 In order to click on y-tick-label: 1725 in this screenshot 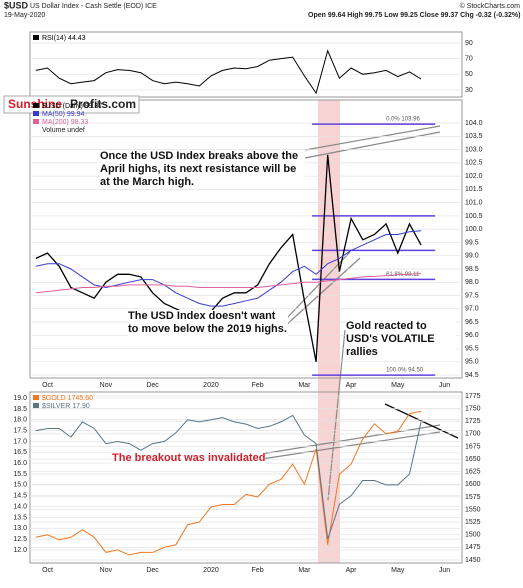, I will do `click(473, 421)`.